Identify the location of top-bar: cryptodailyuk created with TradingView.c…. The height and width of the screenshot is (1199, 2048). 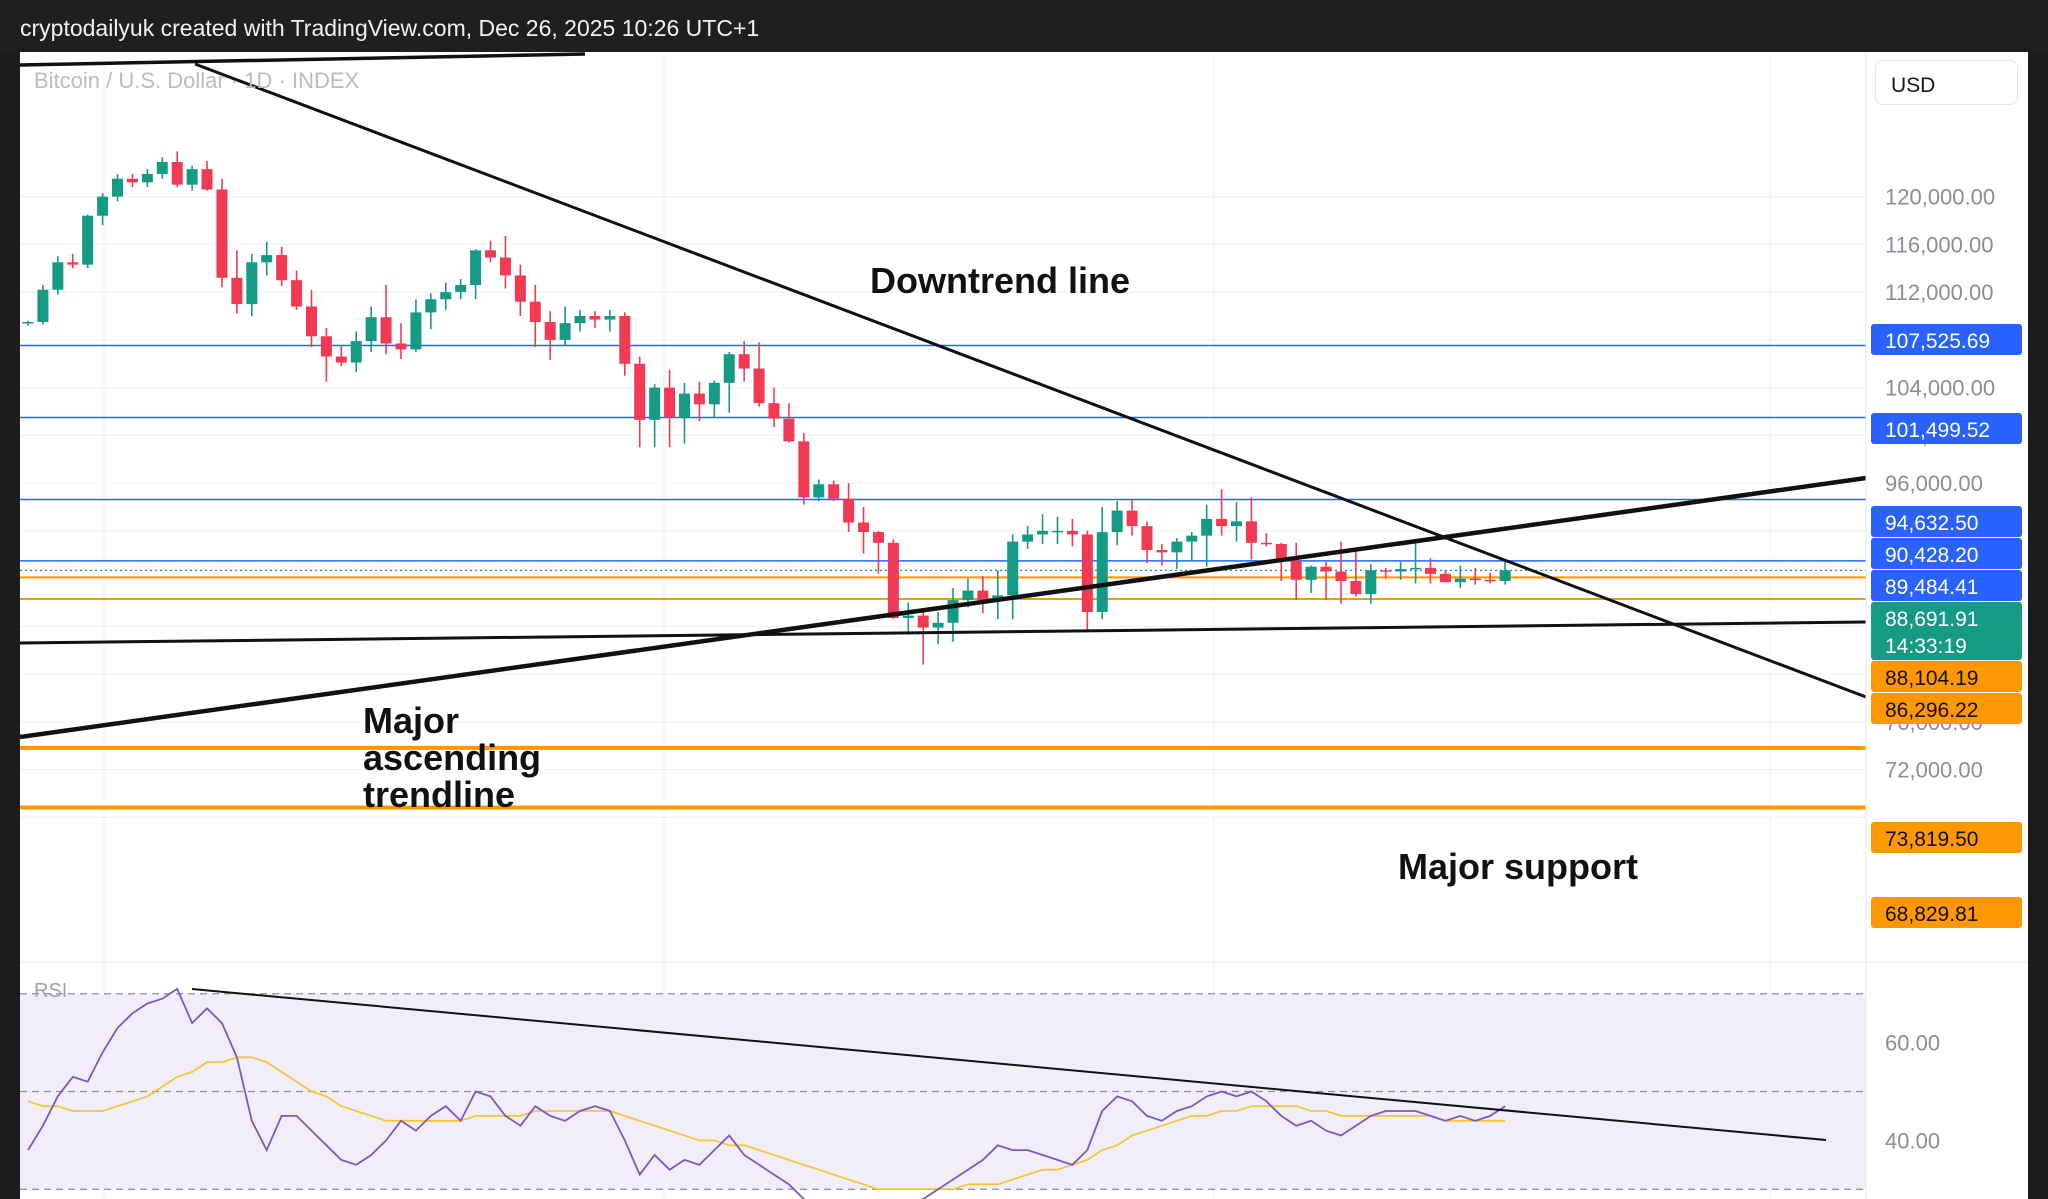
(1024, 26).